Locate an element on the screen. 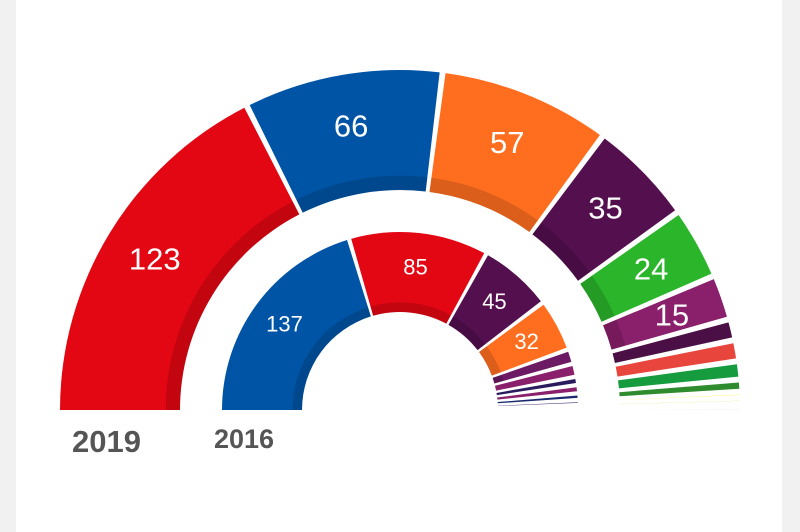 The width and height of the screenshot is (800, 532). segment-label: 85 is located at coordinates (415, 266).